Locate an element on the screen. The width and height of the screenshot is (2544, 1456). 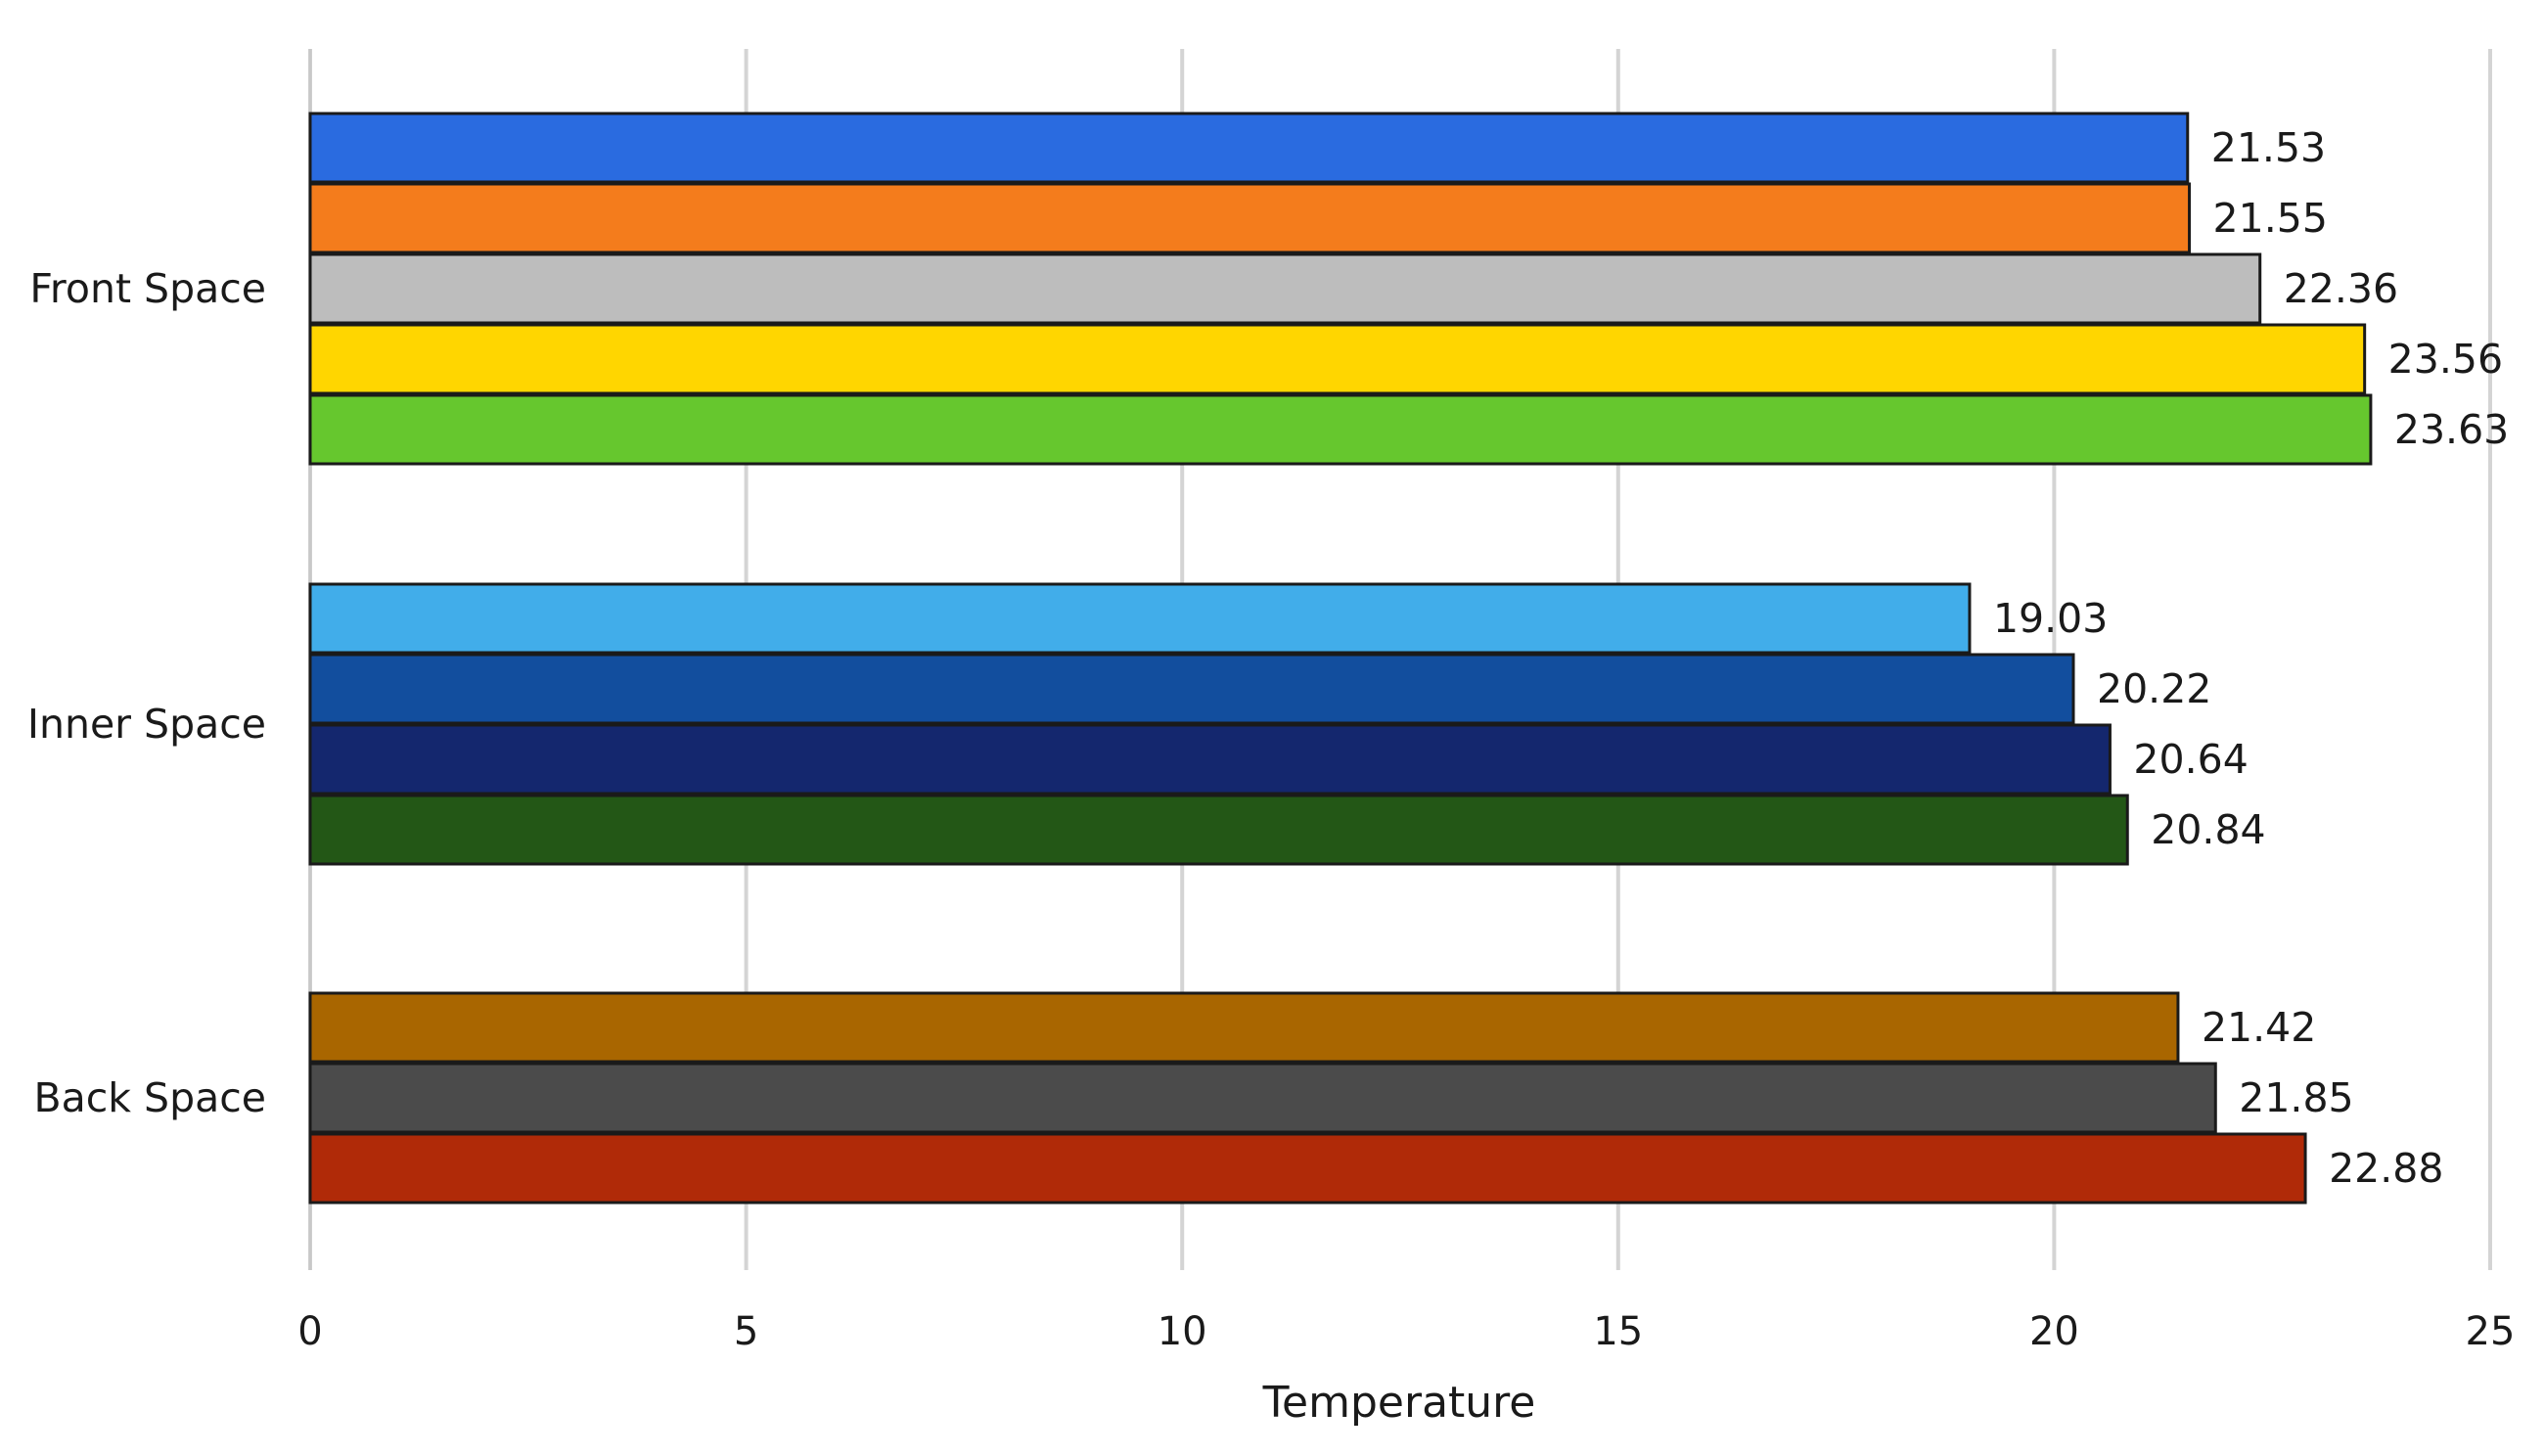
data-label-front-space-5: 23.63 is located at coordinates (2451, 429).